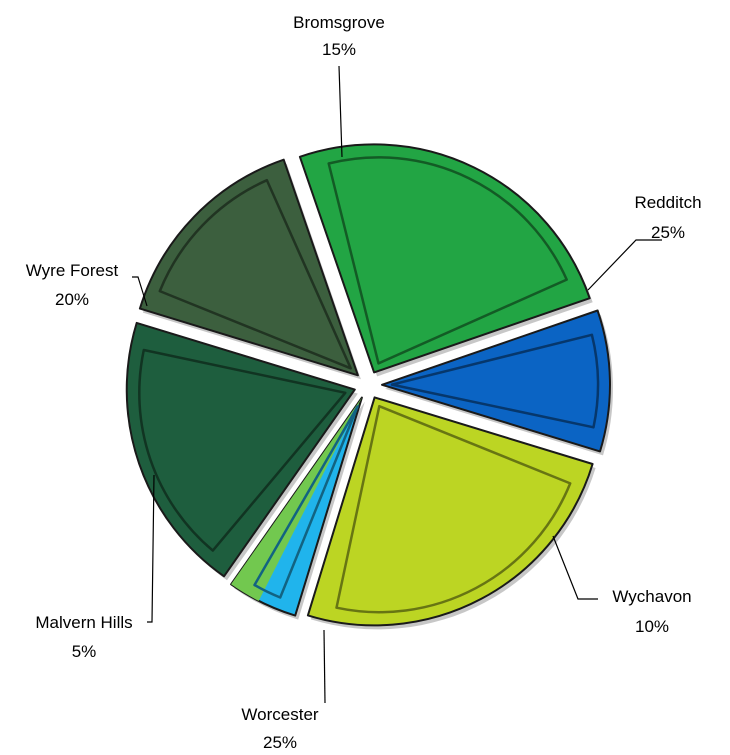  I want to click on leader-line-worcester, so click(324, 666).